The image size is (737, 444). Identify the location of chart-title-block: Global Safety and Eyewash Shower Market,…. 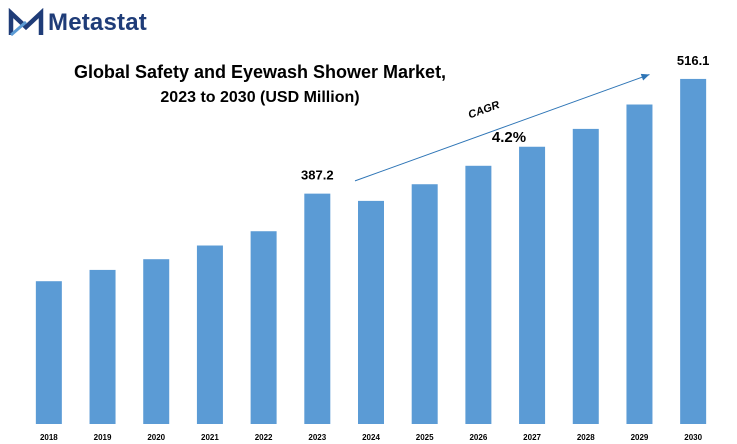
(260, 84).